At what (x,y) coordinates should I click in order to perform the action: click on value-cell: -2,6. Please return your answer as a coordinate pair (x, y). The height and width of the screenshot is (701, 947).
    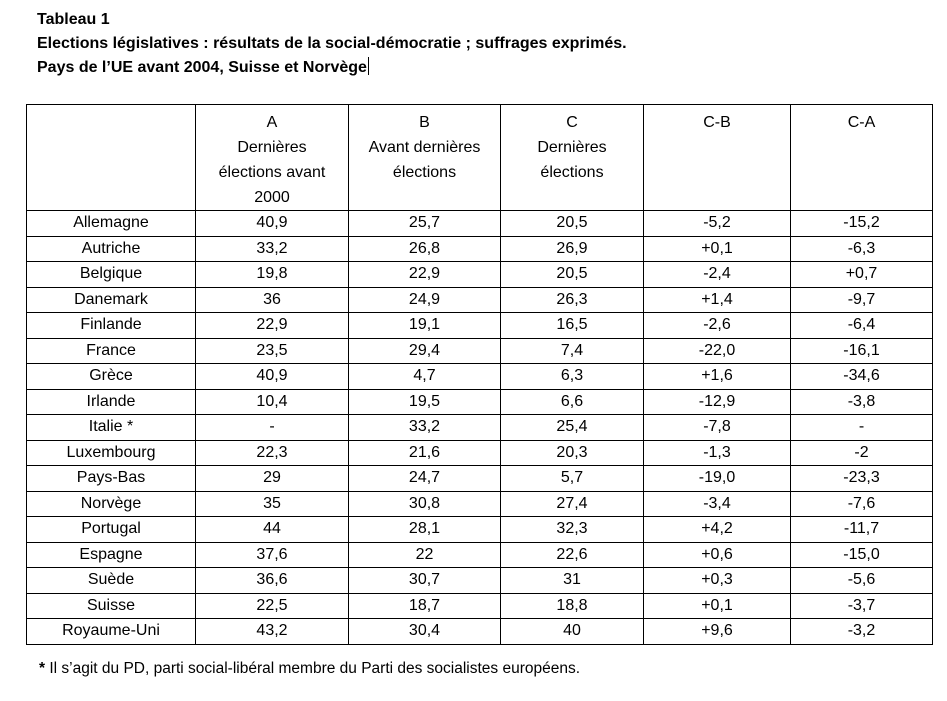
    Looking at the image, I should click on (717, 325).